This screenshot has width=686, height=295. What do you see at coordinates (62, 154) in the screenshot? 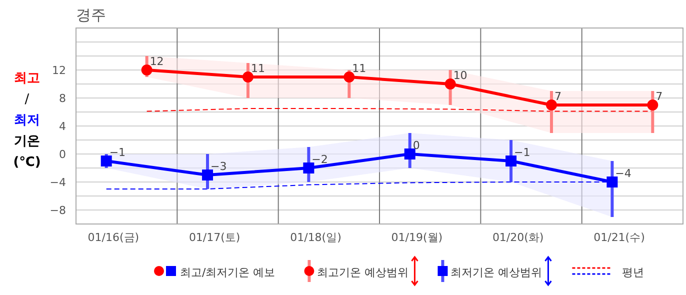
I see `y-tick-label: 0` at bounding box center [62, 154].